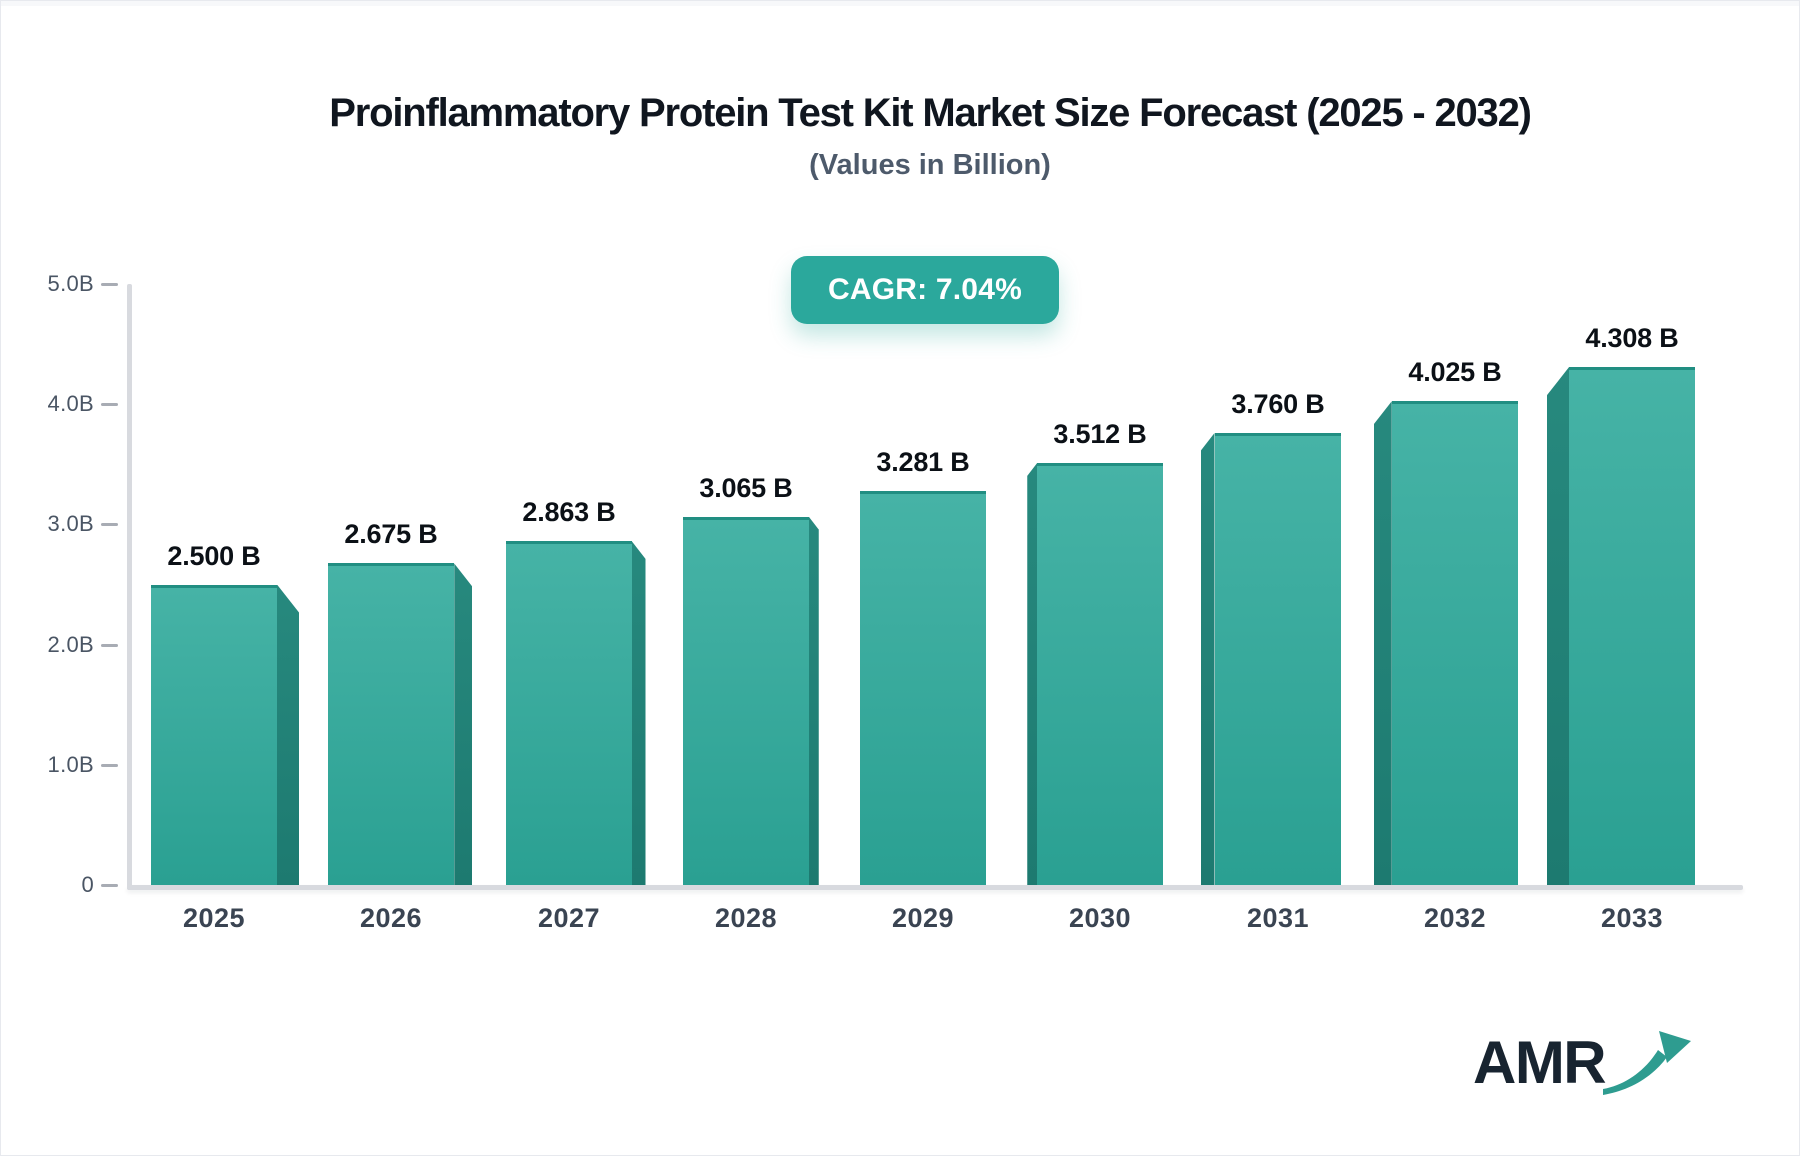  What do you see at coordinates (930, 165) in the screenshot?
I see `page-subtitle: (Values in Billion)` at bounding box center [930, 165].